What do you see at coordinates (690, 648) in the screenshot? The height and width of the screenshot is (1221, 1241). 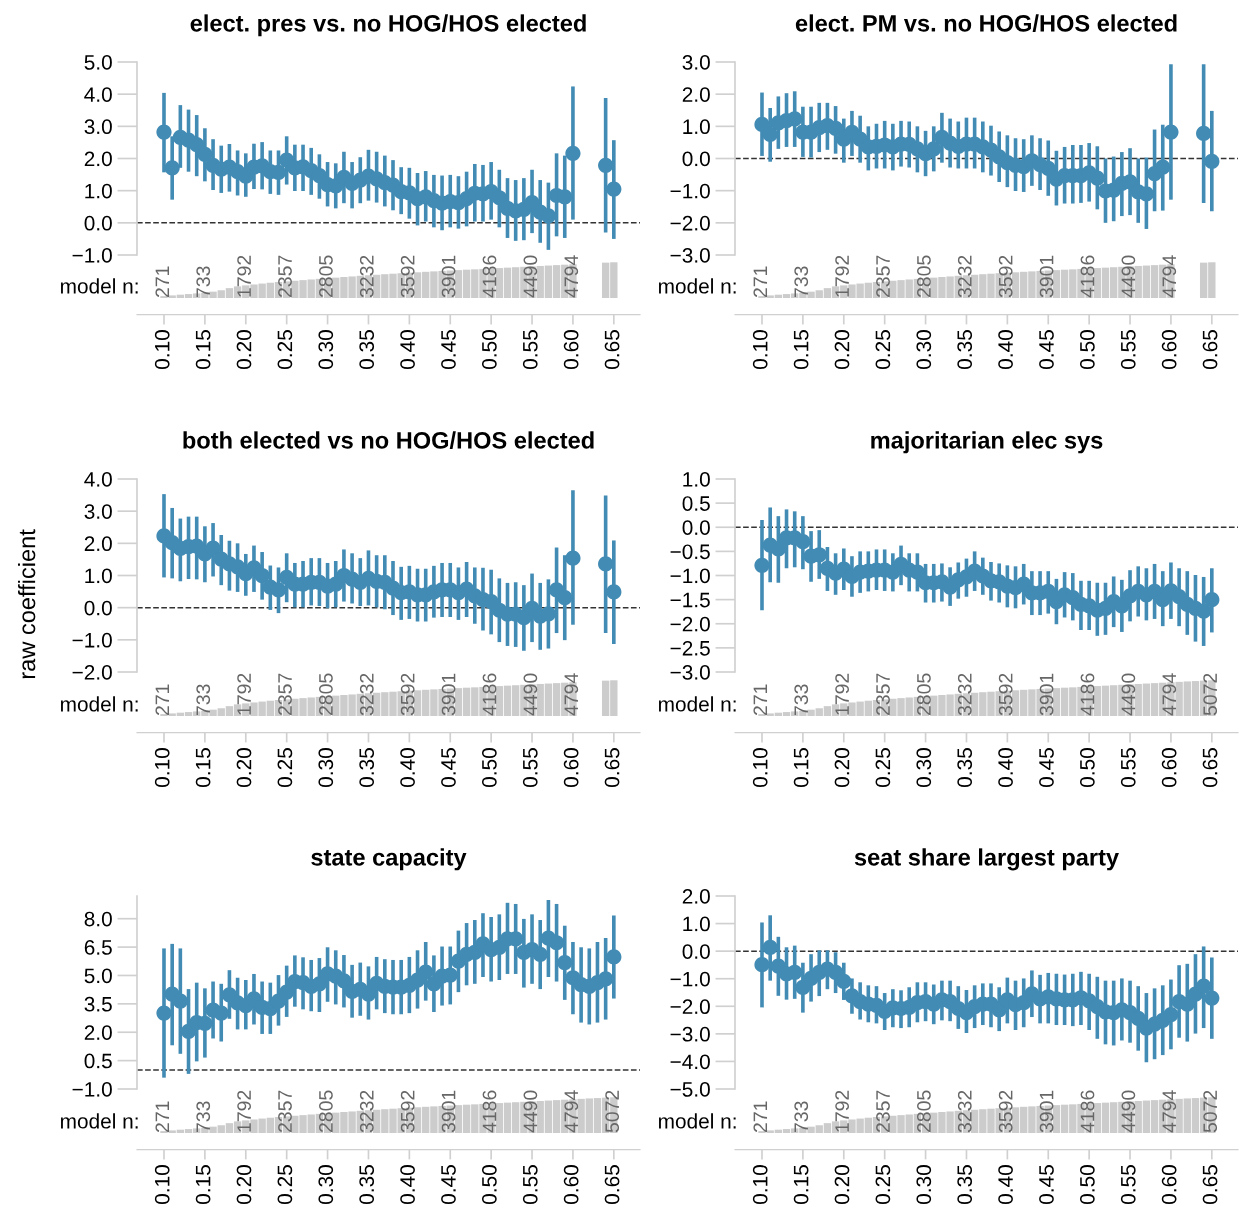 I see `y-tick-label: −2.5` at bounding box center [690, 648].